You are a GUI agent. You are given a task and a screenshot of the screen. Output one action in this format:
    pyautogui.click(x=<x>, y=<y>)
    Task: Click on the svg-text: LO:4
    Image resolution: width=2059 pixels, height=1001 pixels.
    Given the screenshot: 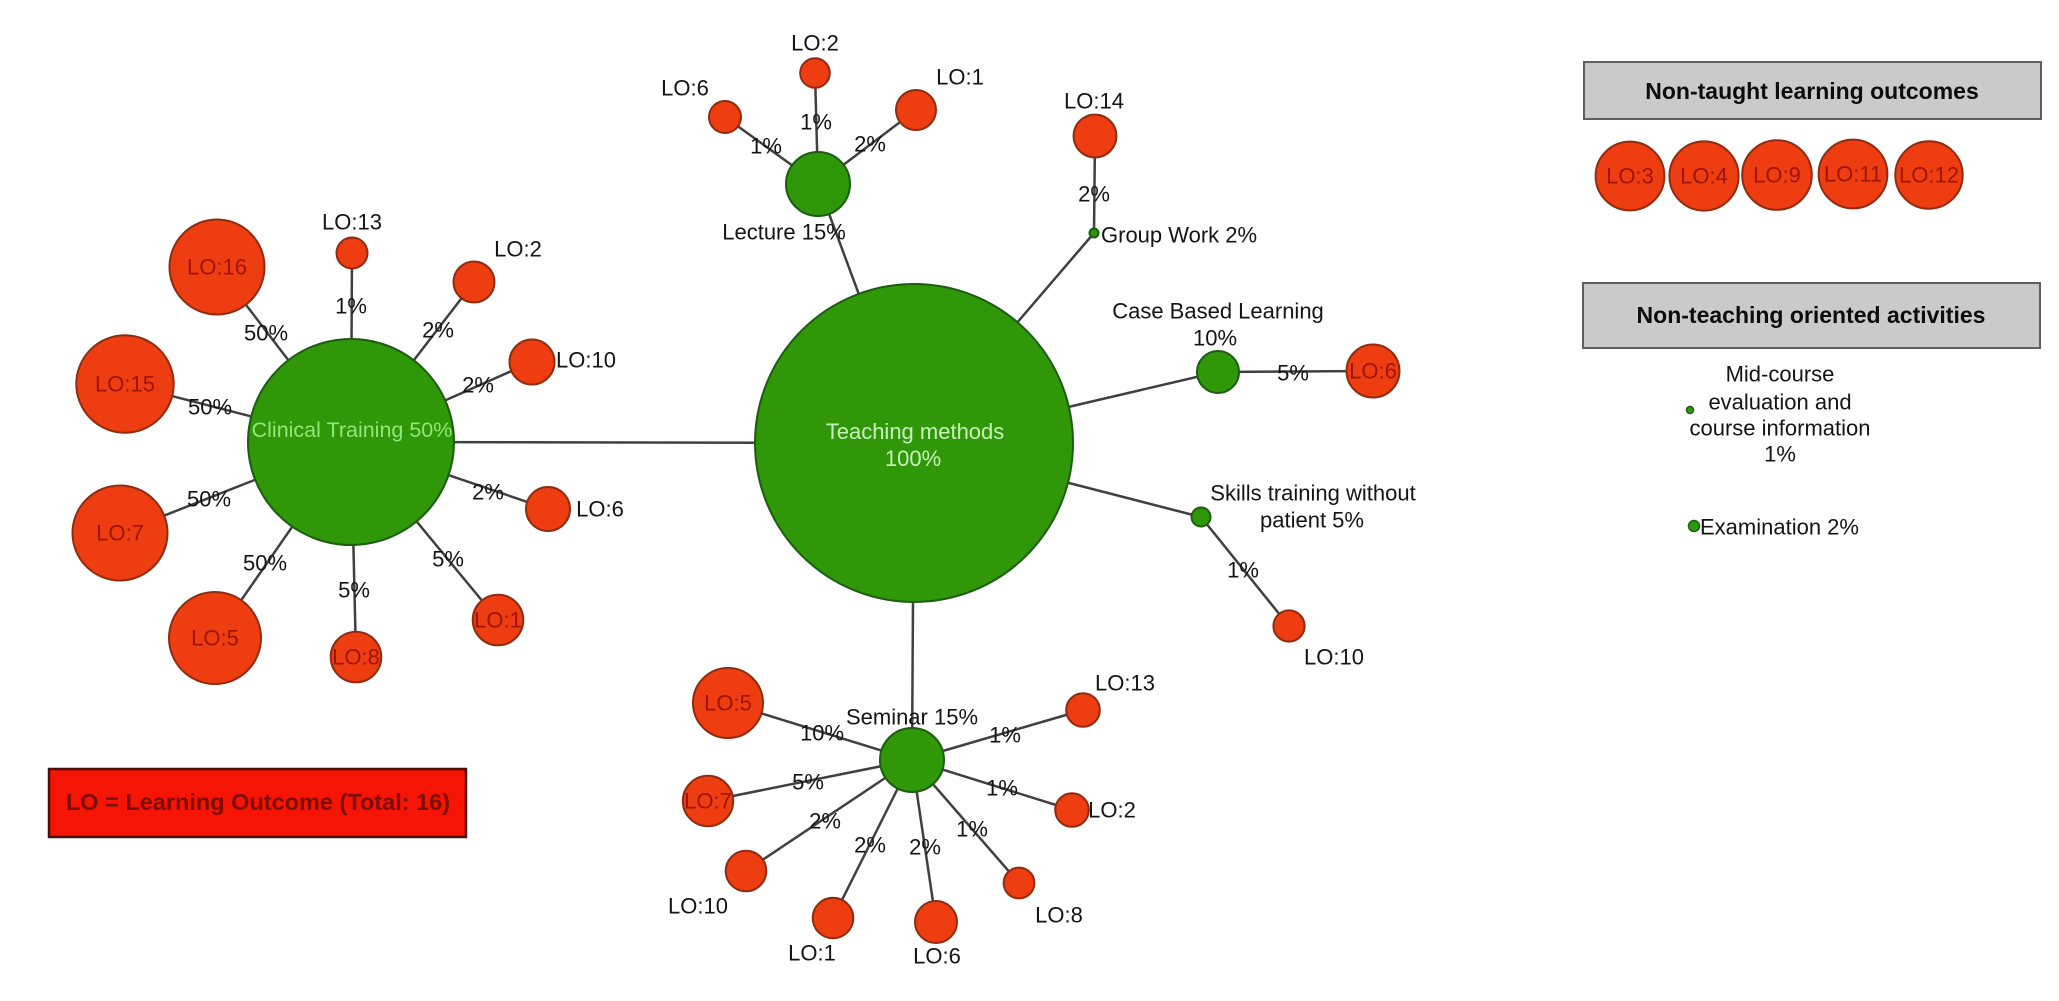 What is the action you would take?
    pyautogui.click(x=1704, y=176)
    